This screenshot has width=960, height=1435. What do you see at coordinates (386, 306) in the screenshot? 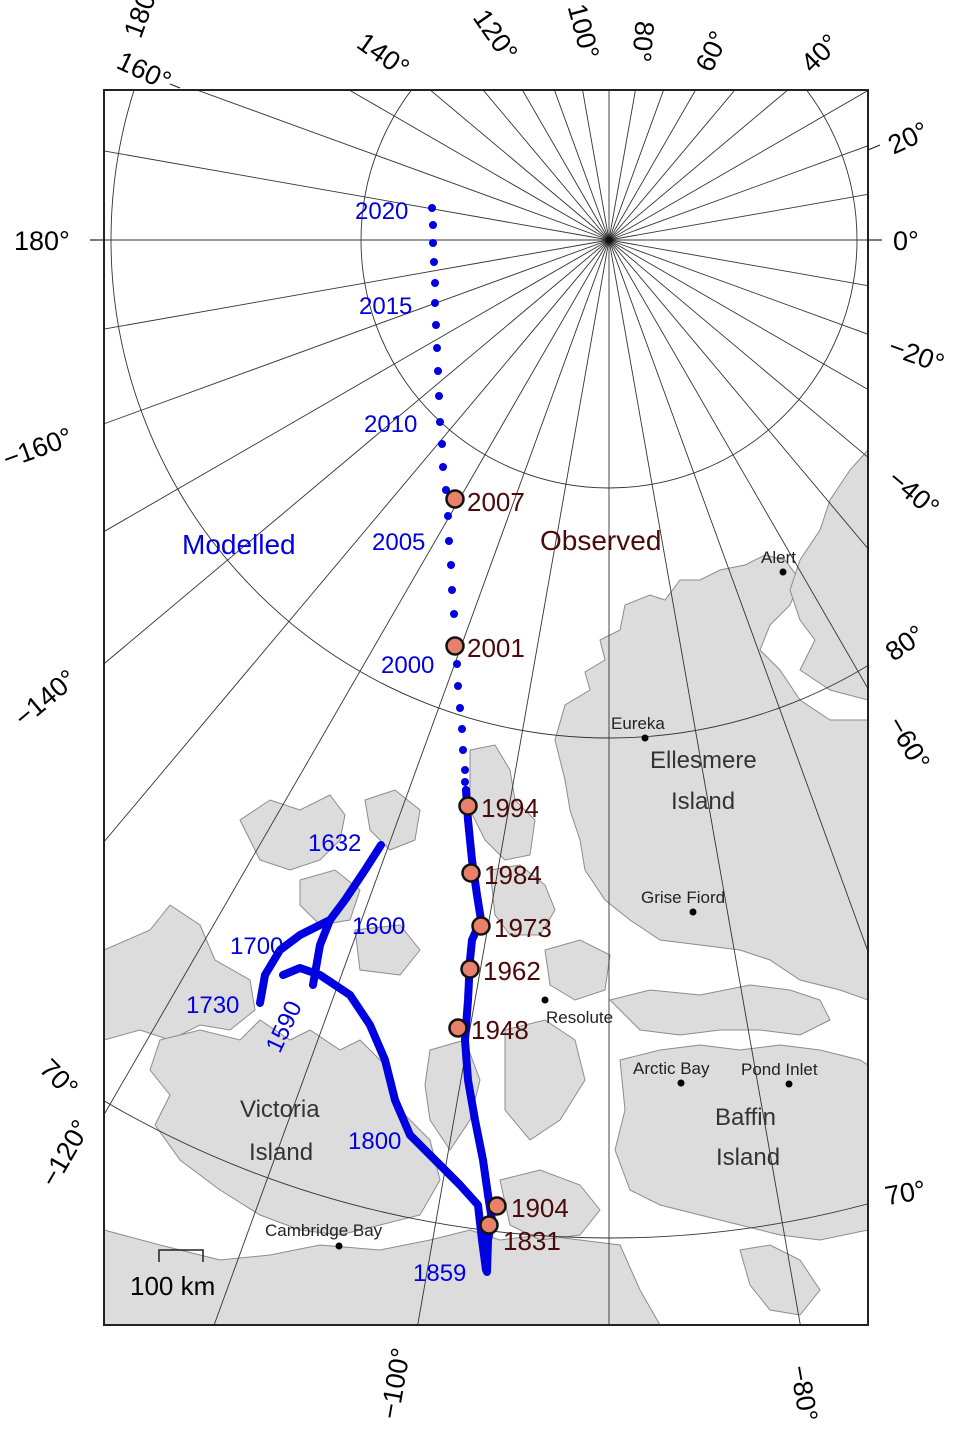
I see `modelled-year-2015: 2015` at bounding box center [386, 306].